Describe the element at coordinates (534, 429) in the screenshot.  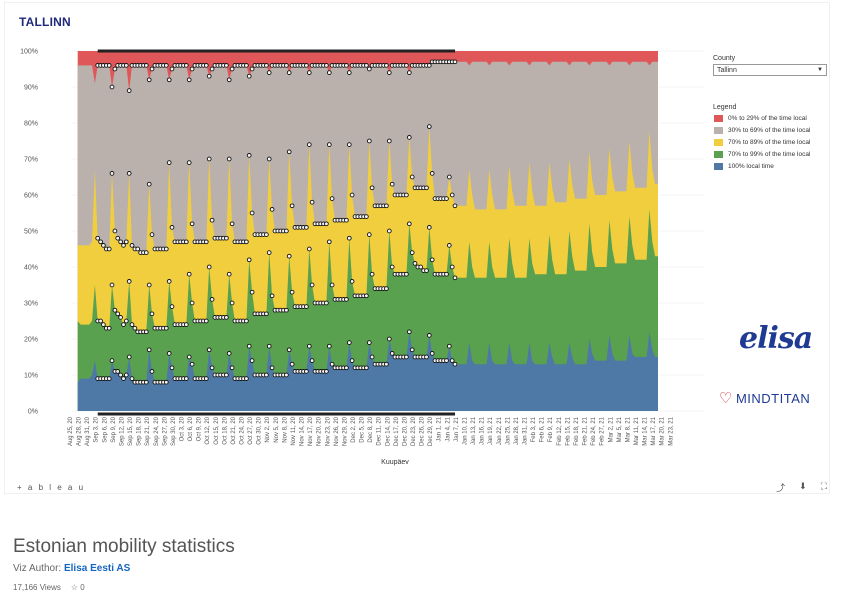
I see `x-tick-label: Feb 3, 21` at that location.